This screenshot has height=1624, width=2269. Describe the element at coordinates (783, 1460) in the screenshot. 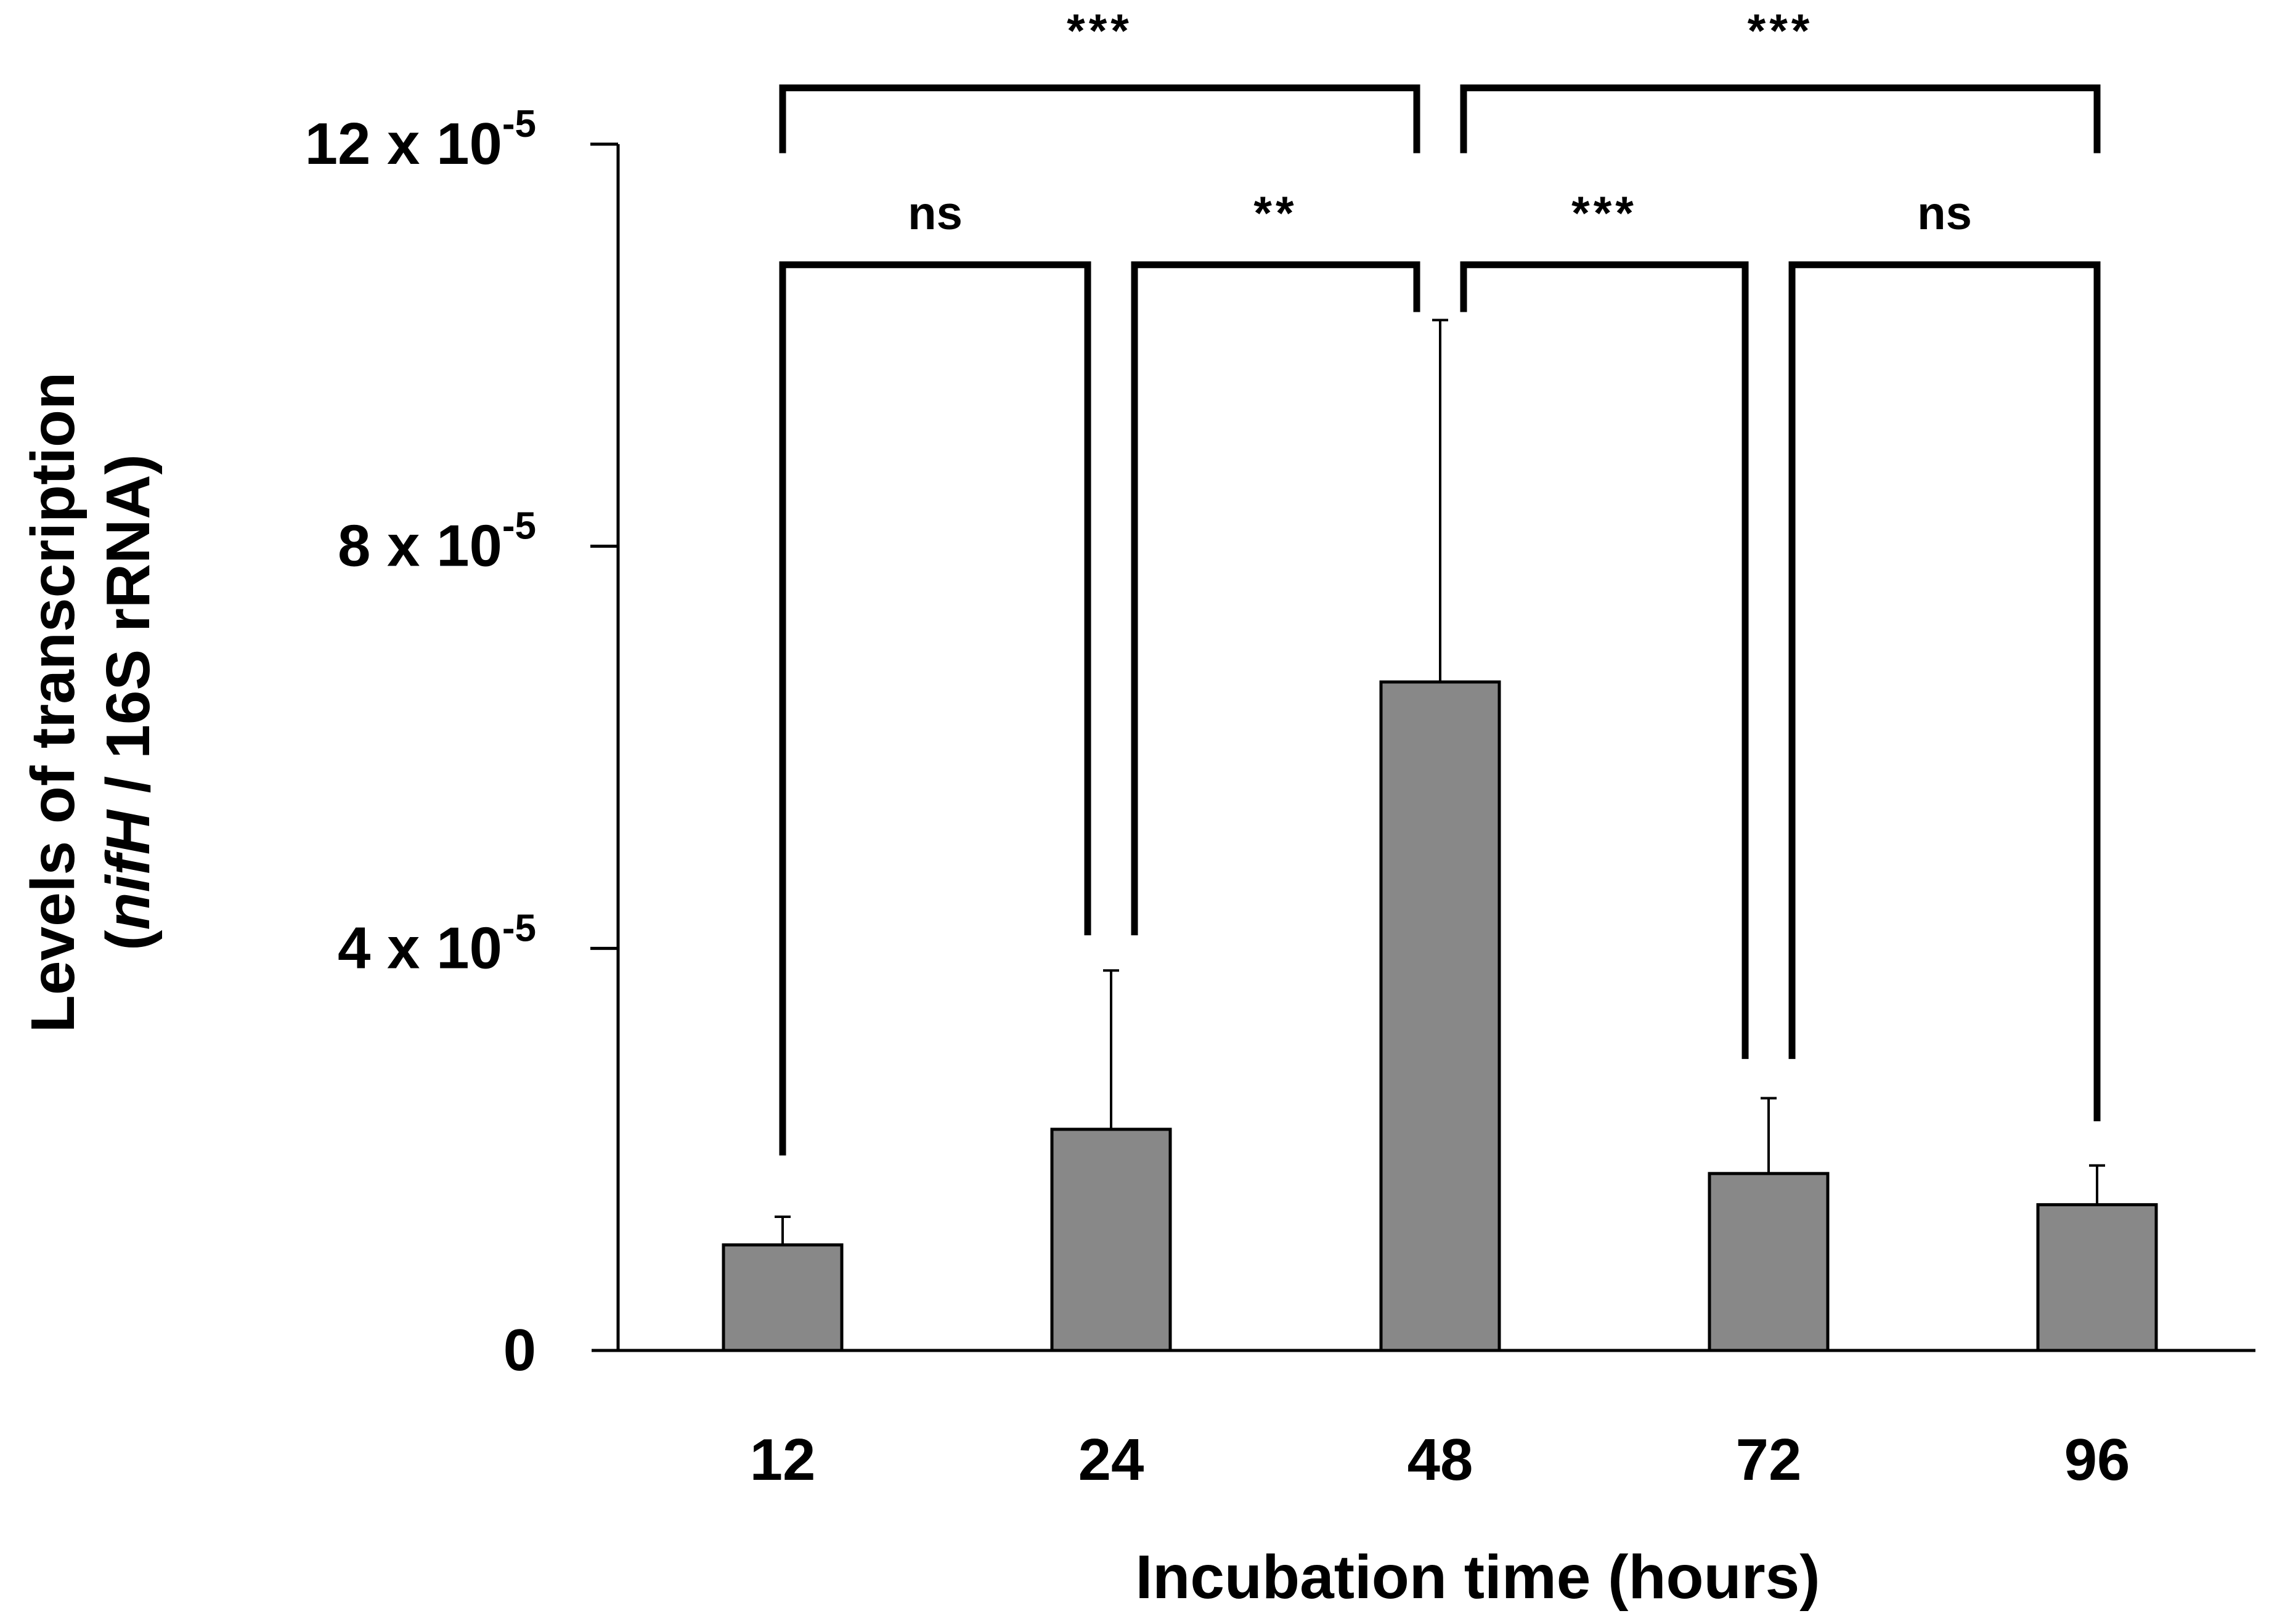

I see `x-tick-label-12: 12` at that location.